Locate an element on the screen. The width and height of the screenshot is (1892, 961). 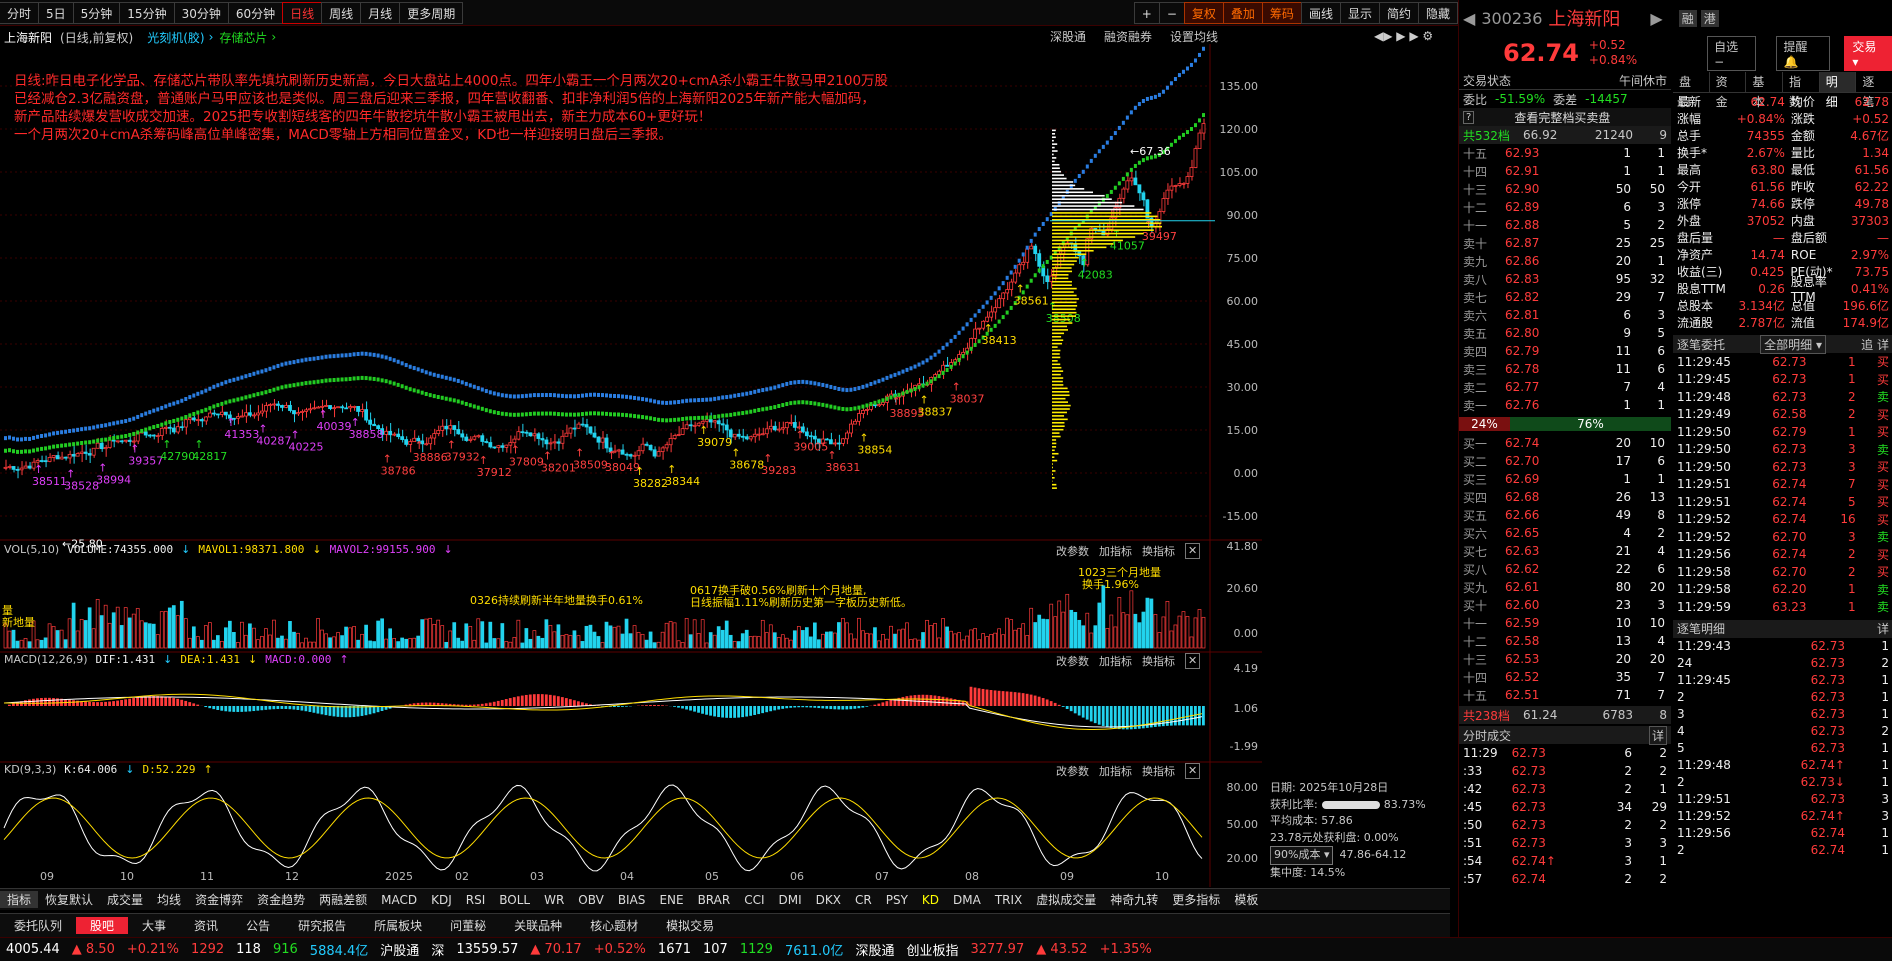
order-level: 卖九 62.86 20 1 is located at coordinates (1565, 261).